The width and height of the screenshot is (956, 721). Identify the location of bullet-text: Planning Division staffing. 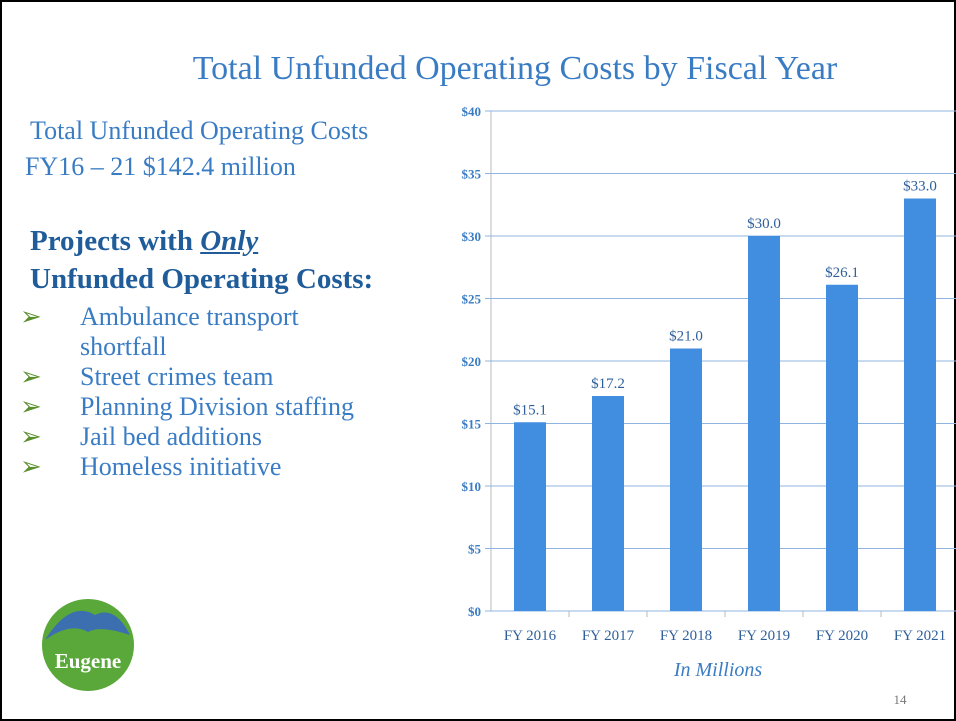
(217, 406).